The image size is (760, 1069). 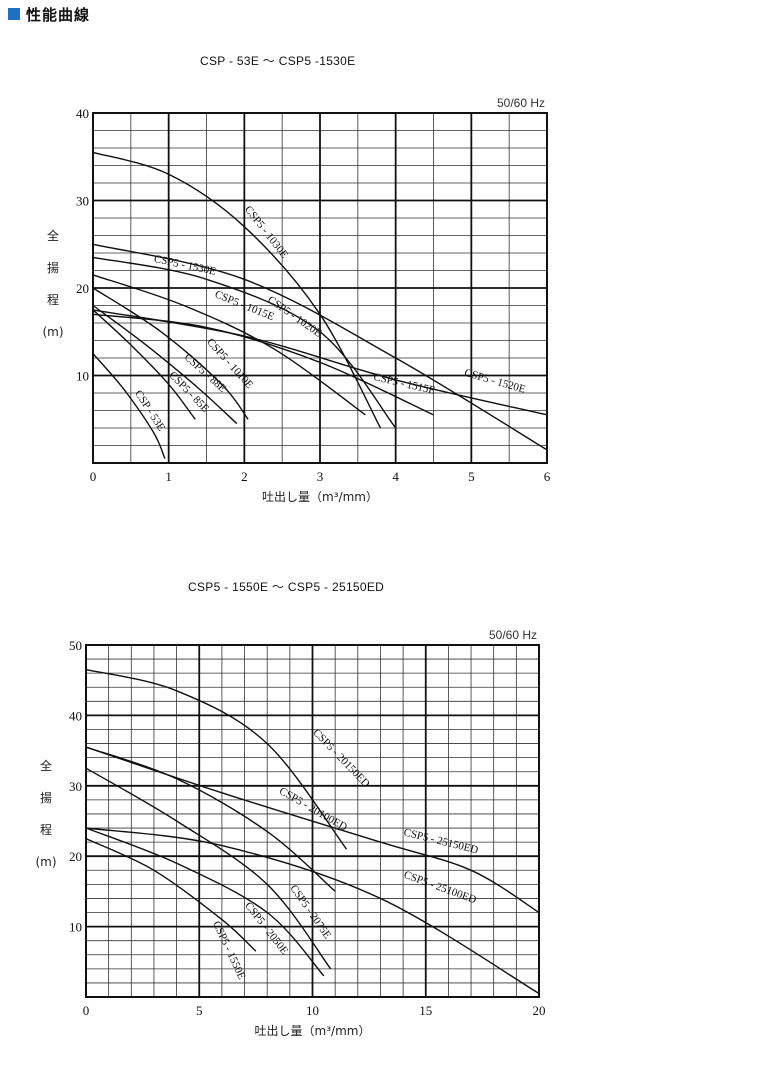 I want to click on series-curve-csp5-1030e, so click(x=237, y=290).